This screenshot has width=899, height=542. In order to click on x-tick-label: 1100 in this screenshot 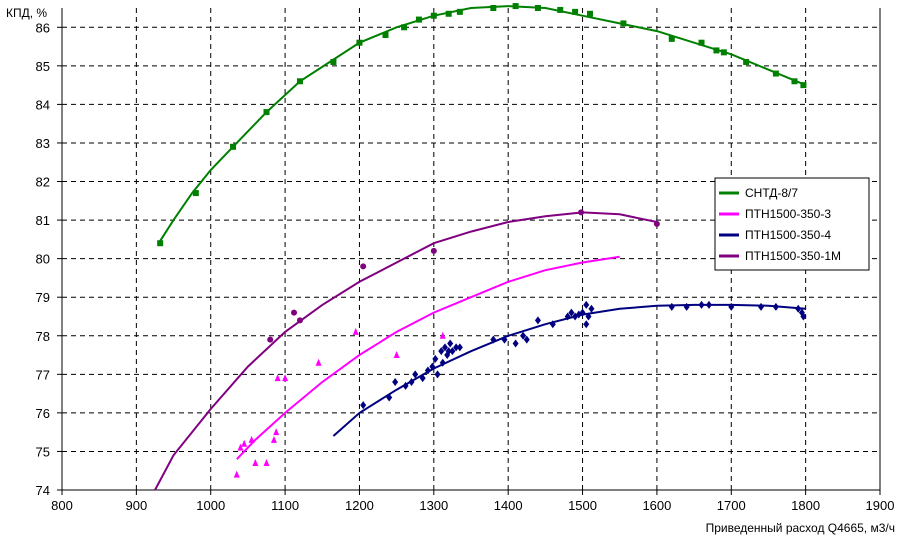, I will do `click(285, 505)`.